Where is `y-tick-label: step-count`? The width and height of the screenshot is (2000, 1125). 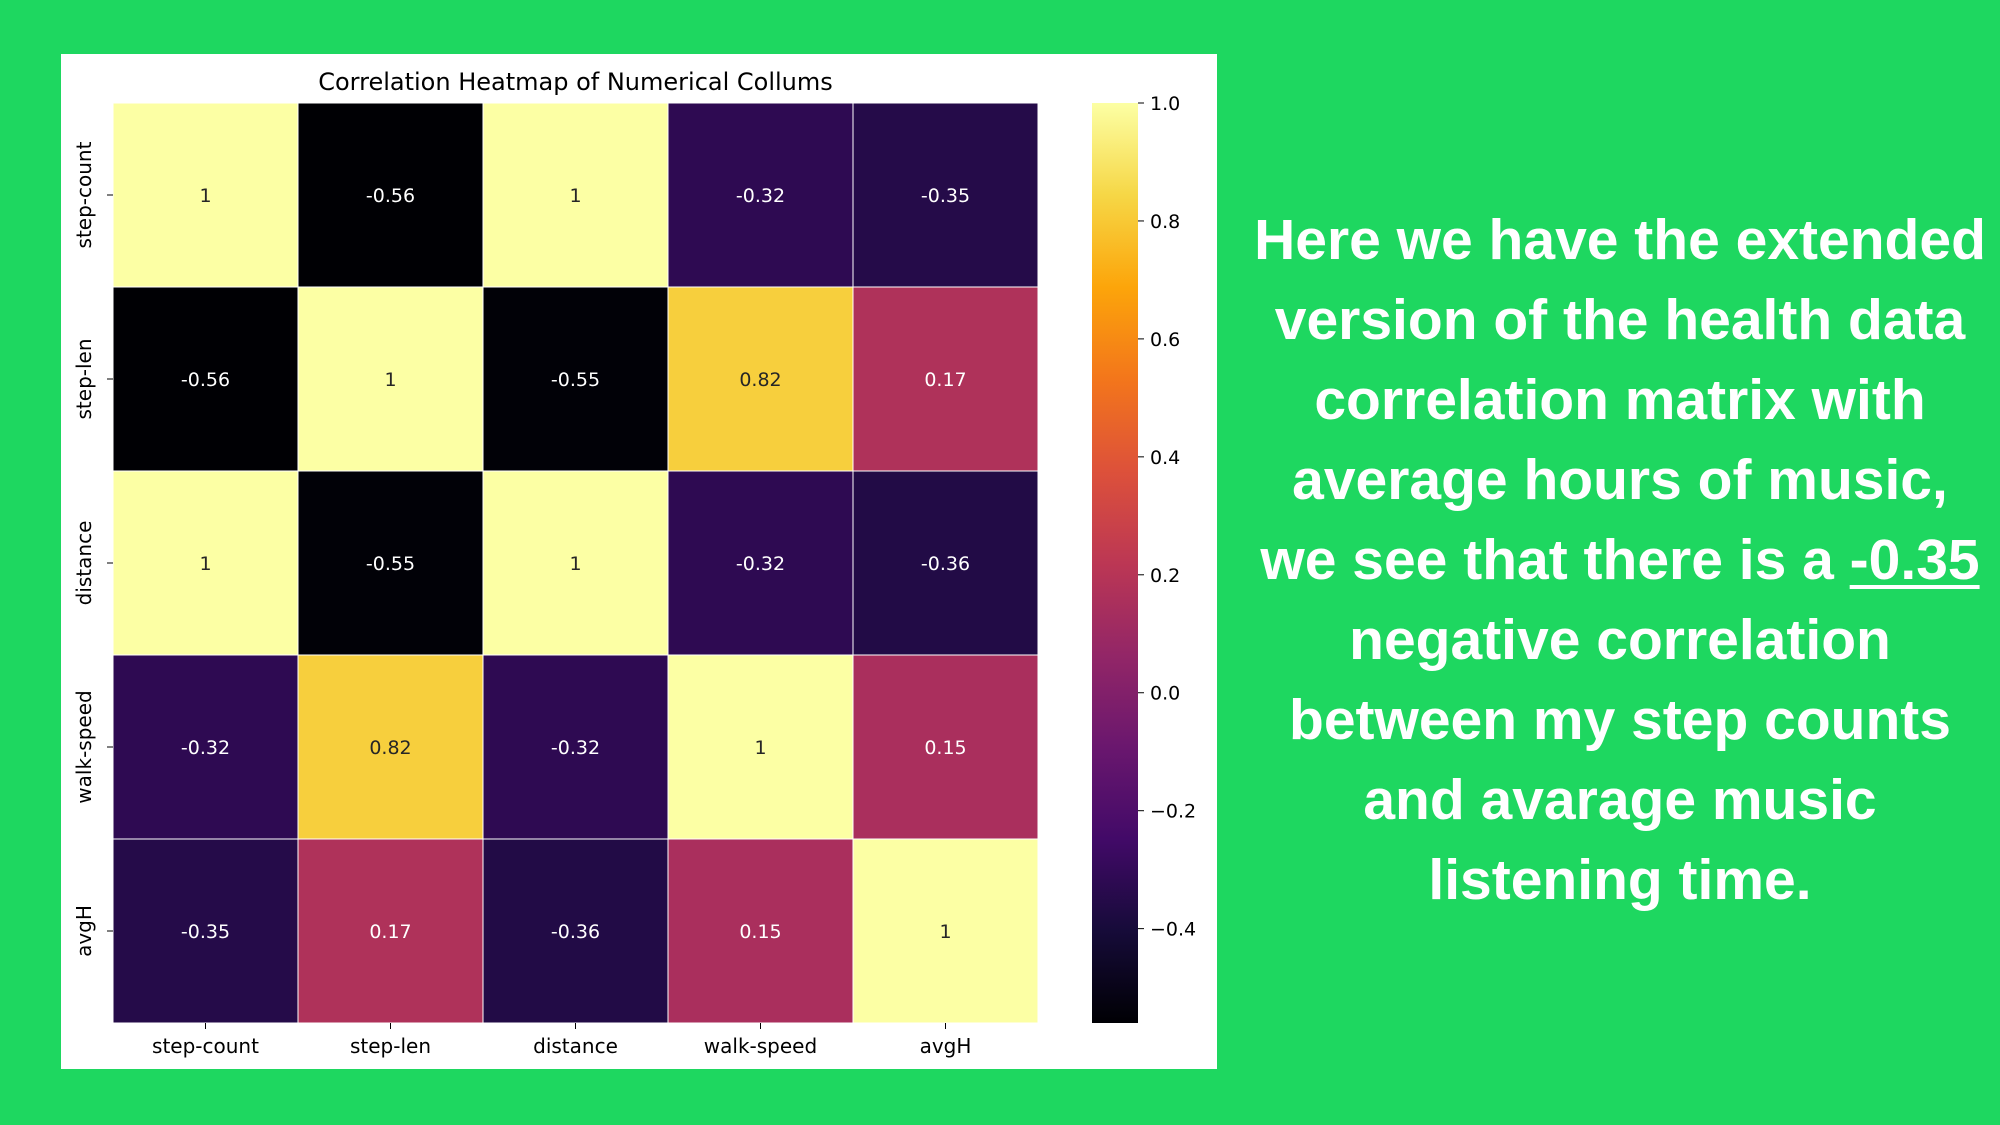
y-tick-label: step-count is located at coordinates (84, 194).